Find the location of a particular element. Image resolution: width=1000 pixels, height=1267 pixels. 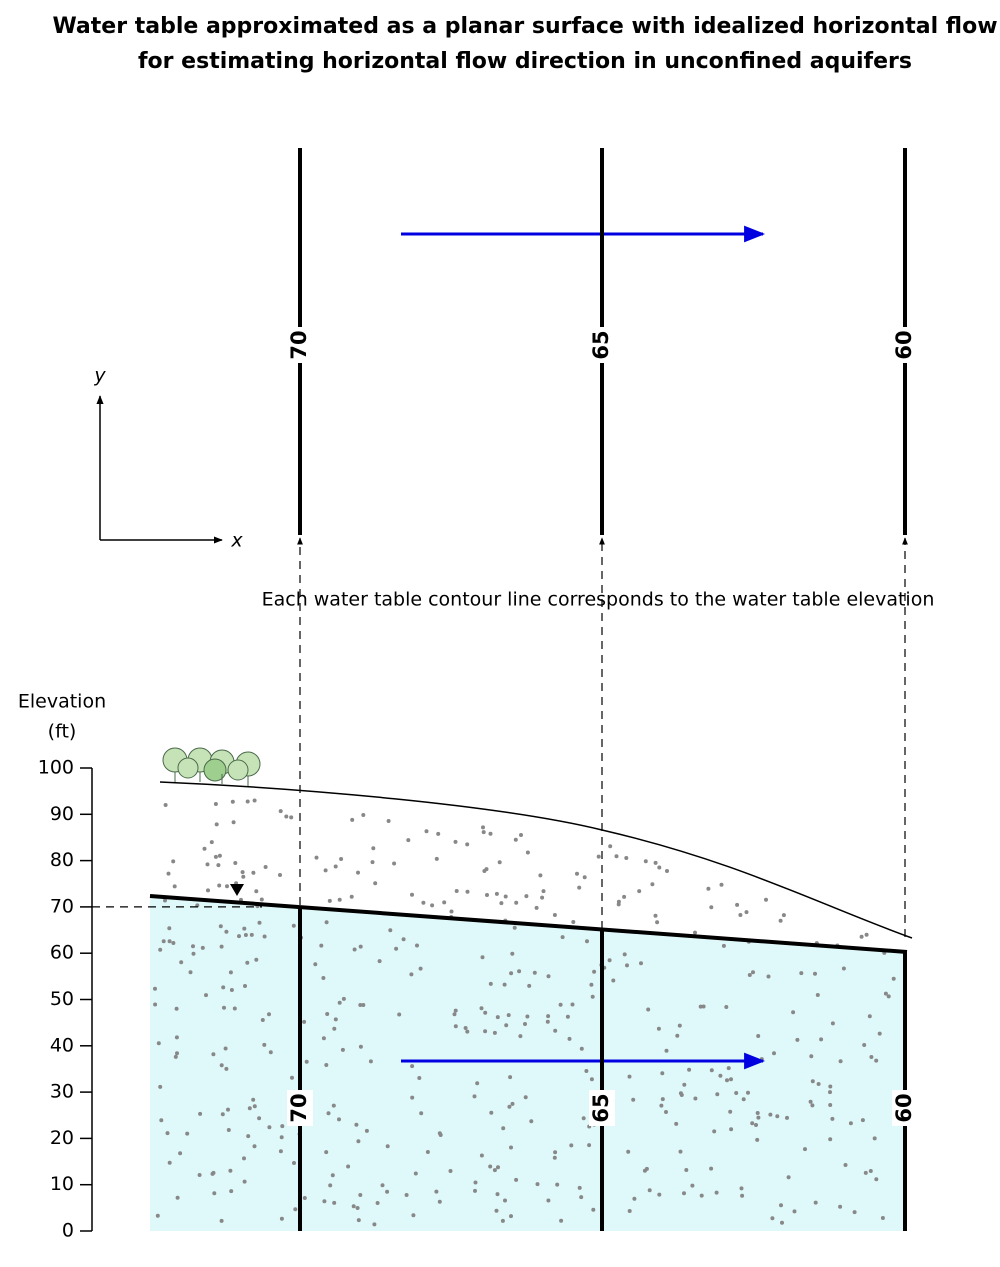

water-table-marker is located at coordinates (237, 890).